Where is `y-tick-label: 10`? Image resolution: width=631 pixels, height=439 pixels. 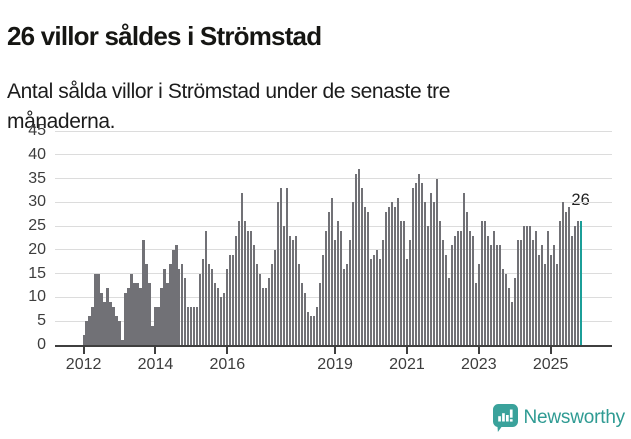 y-tick-label: 10 is located at coordinates (37, 297).